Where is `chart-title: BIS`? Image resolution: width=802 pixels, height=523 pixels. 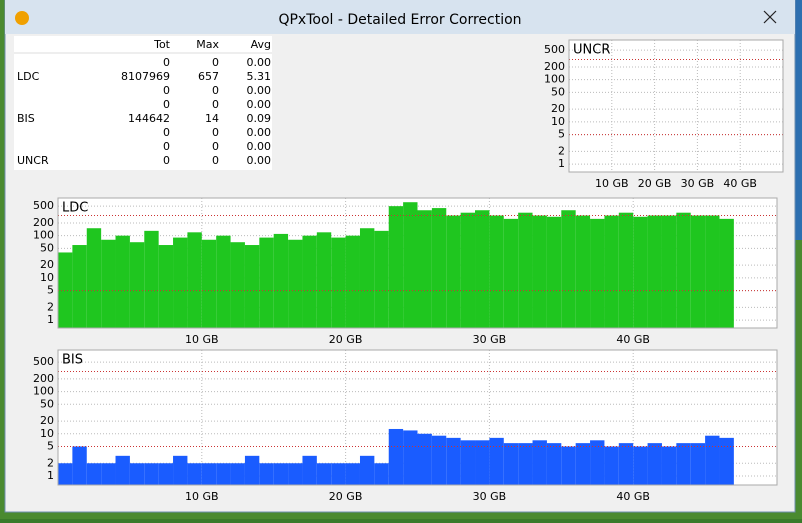
chart-title: BIS is located at coordinates (72, 360).